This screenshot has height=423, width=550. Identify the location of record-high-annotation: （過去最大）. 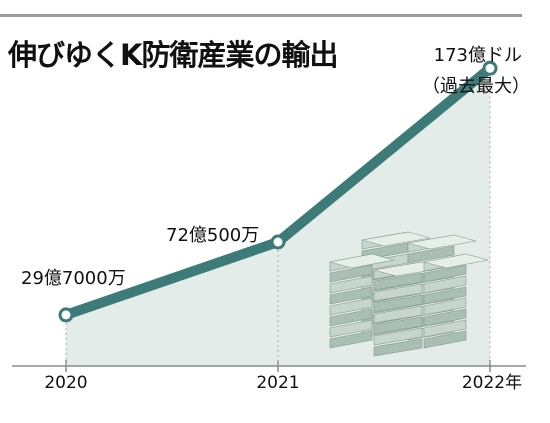
(476, 86).